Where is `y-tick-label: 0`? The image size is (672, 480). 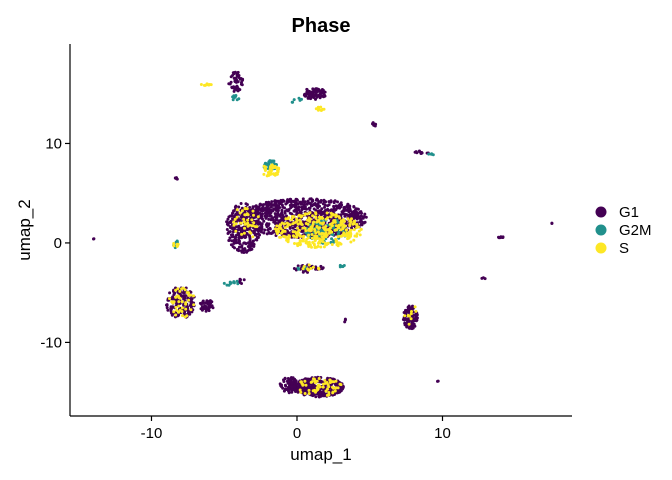
y-tick-label: 0 is located at coordinates (58, 243).